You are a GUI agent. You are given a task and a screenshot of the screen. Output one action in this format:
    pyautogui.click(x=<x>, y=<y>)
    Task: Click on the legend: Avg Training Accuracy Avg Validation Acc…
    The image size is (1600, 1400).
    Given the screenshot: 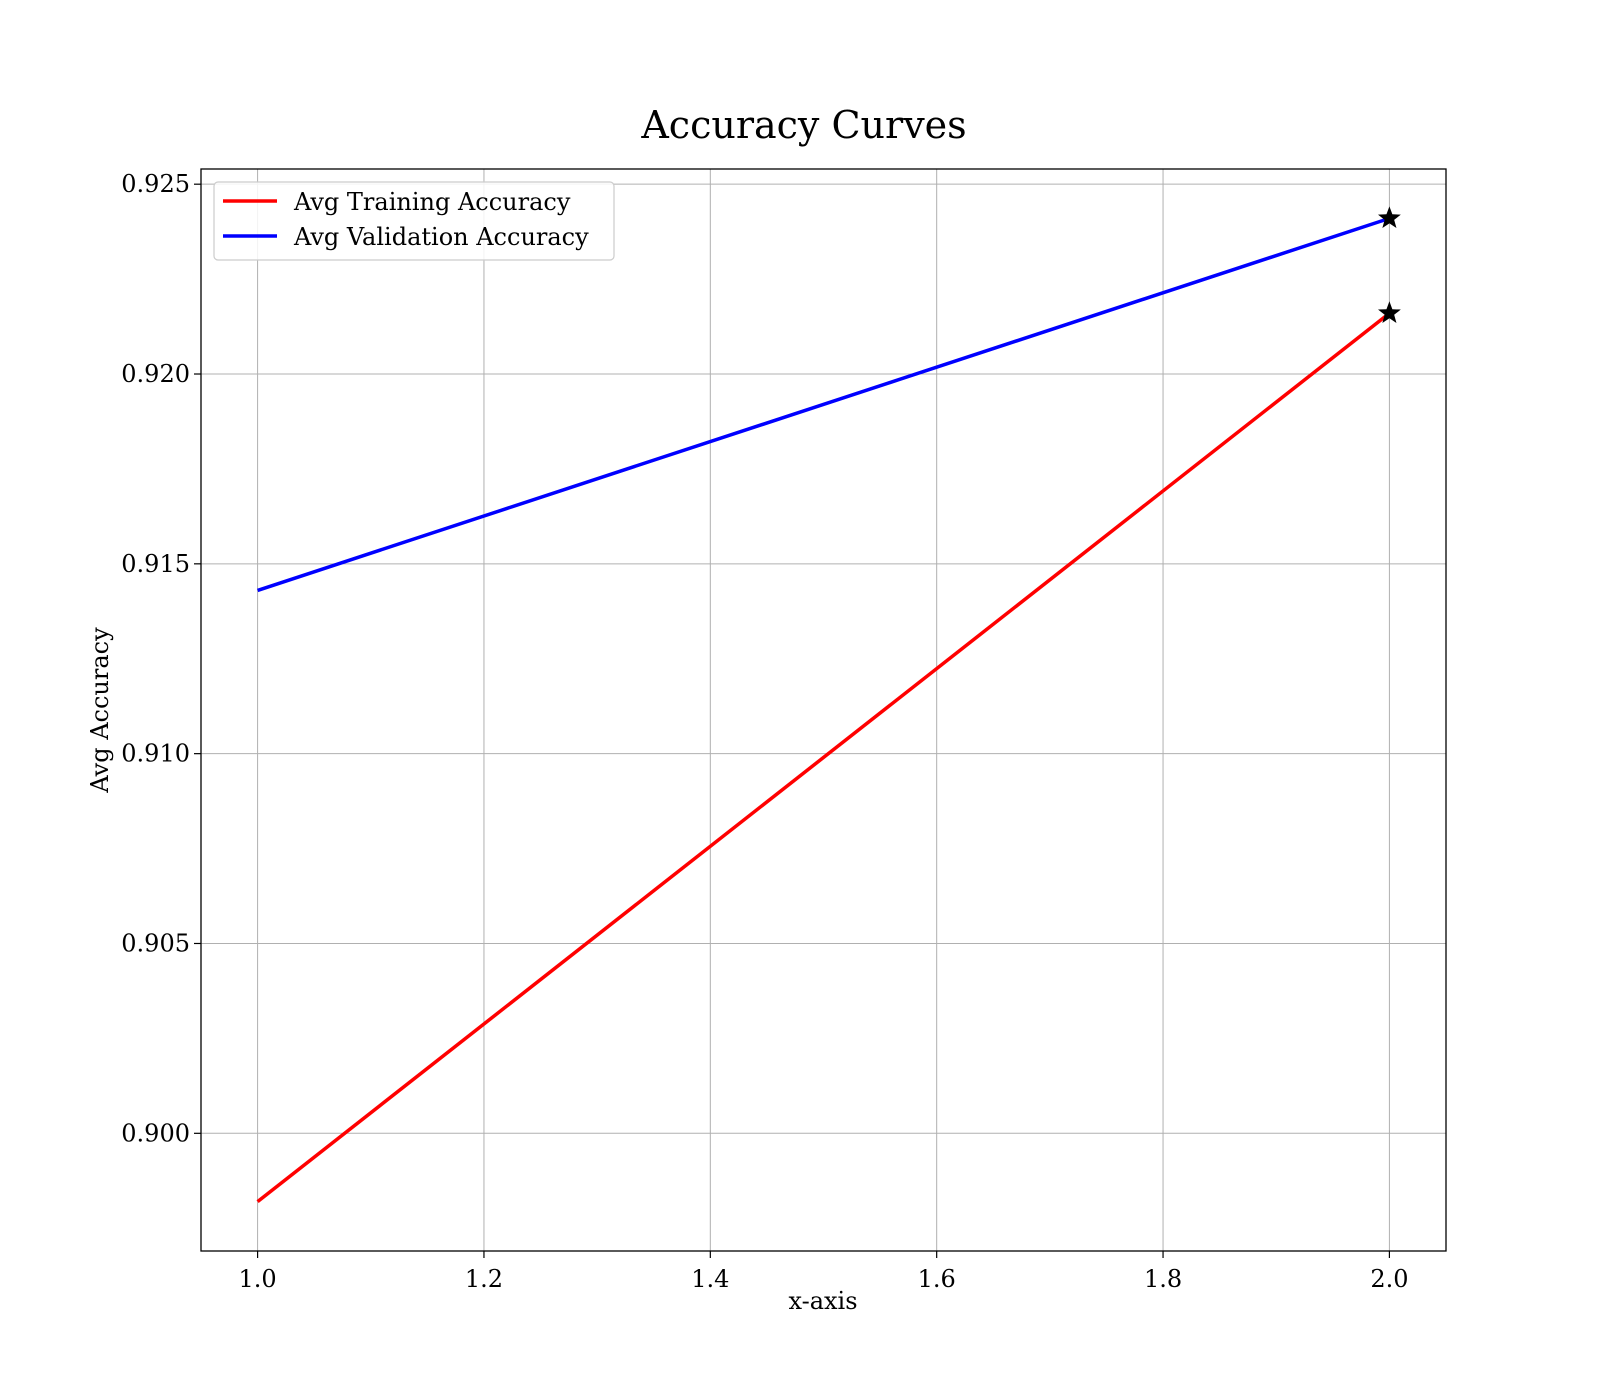 What is the action you would take?
    pyautogui.click(x=414, y=221)
    